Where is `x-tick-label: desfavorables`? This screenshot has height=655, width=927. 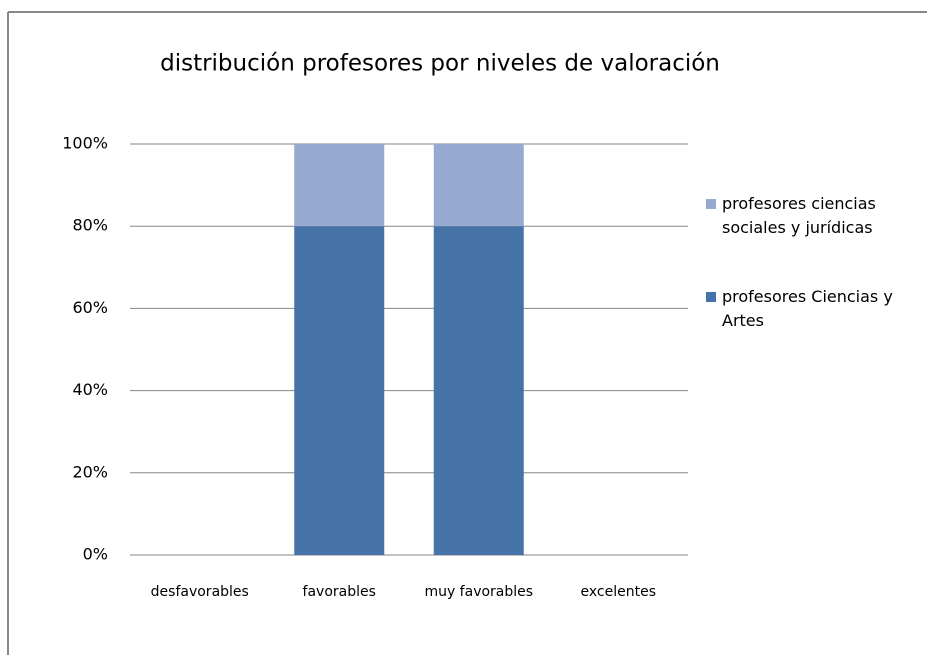
x-tick-label: desfavorables is located at coordinates (200, 592).